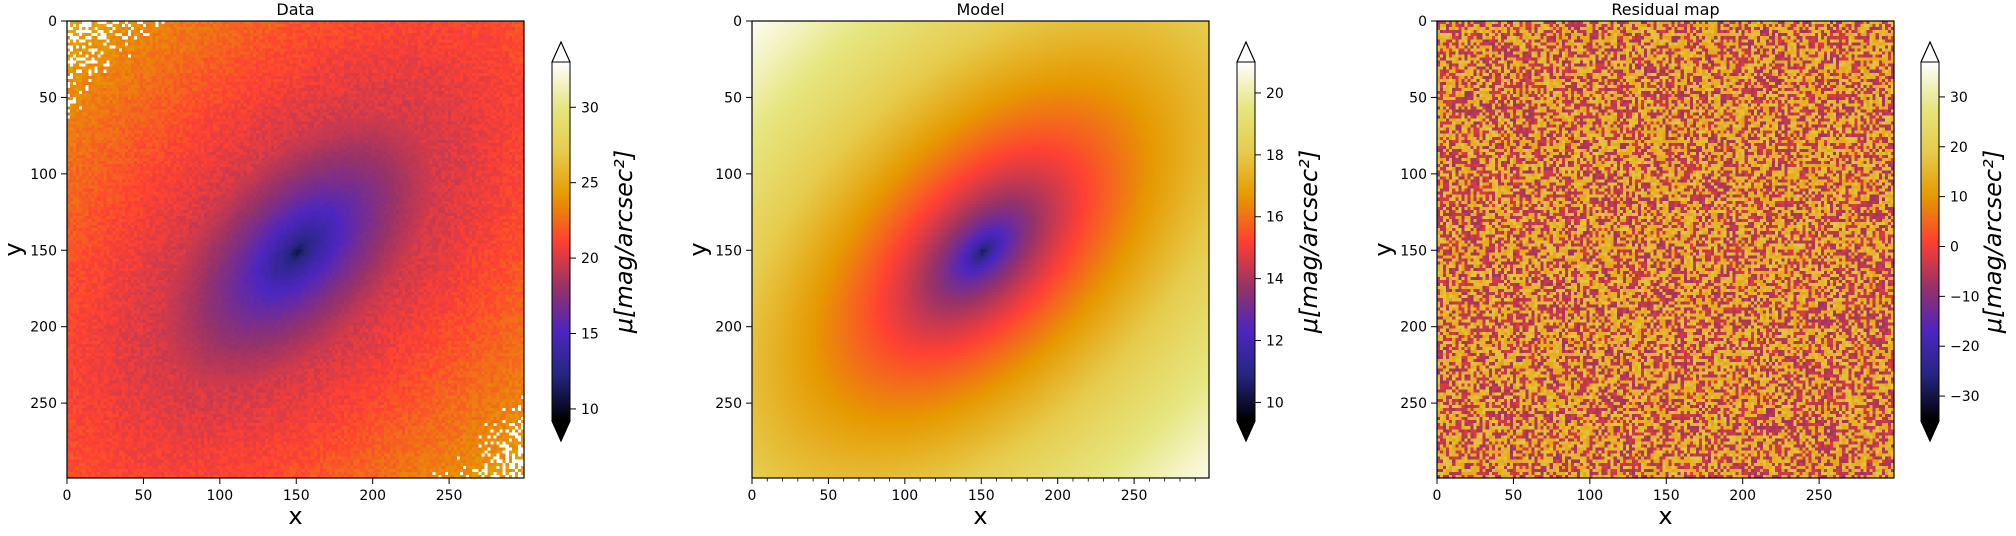  What do you see at coordinates (594, 241) in the screenshot?
I see `colorbar: 10 15 20 25 30 μ[mag/arcsec²]` at bounding box center [594, 241].